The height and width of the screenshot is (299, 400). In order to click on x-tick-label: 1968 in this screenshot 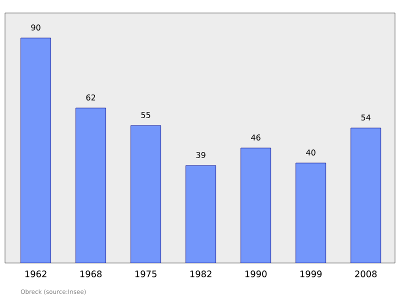, I will do `click(91, 274)`.